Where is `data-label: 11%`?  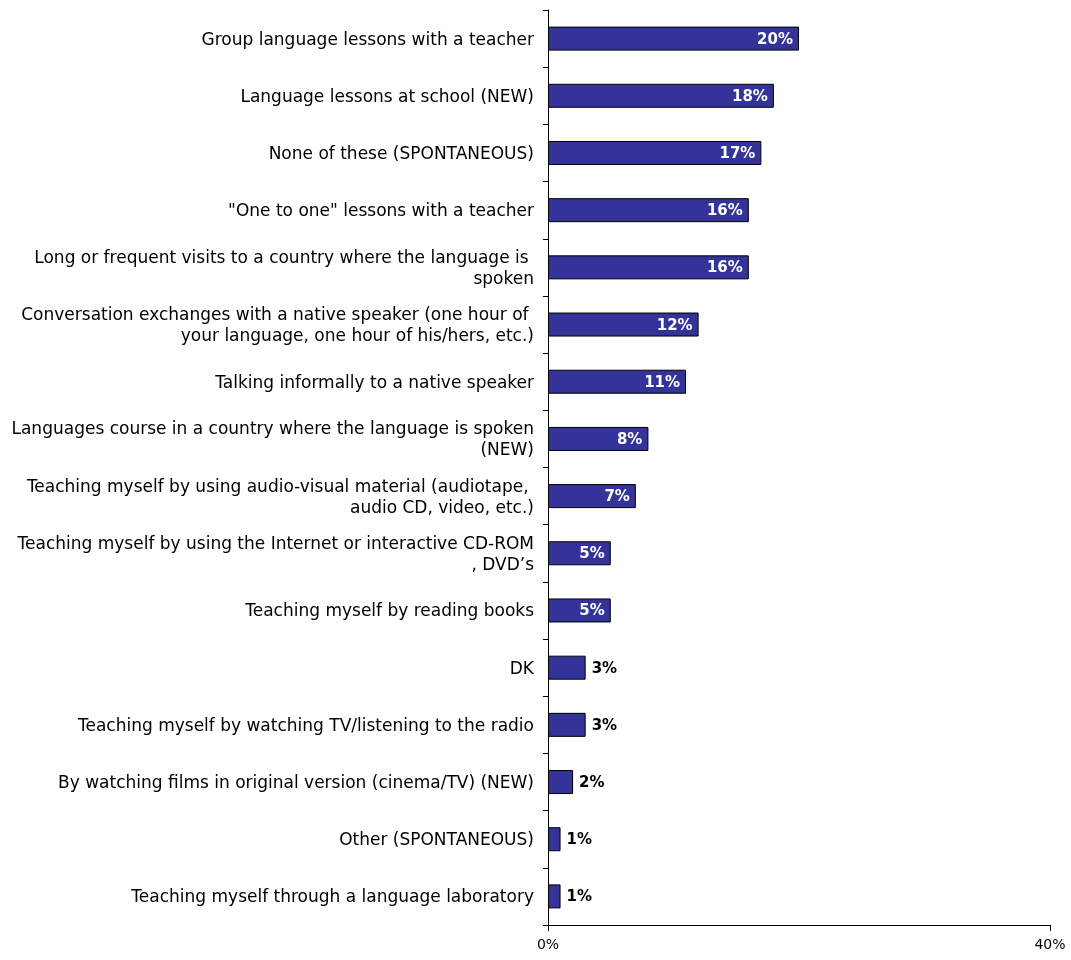
data-label: 11% is located at coordinates (662, 381).